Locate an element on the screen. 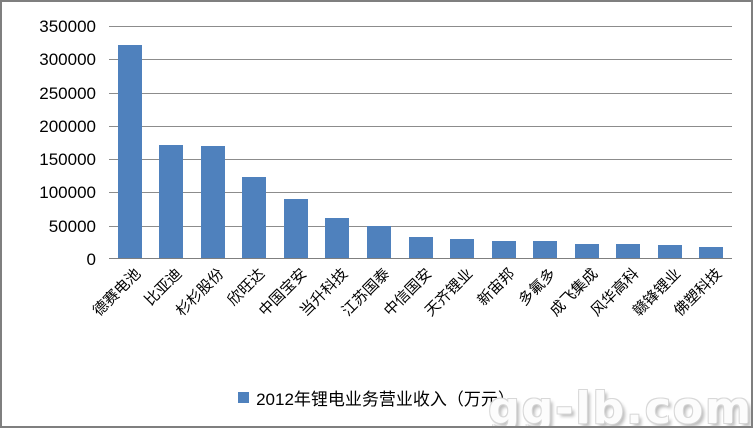 This screenshot has height=428, width=753. bar-比亚迪 is located at coordinates (171, 201).